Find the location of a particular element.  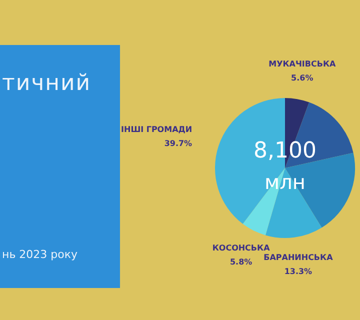

slice-label: БАРАНИНСЬКА is located at coordinates (299, 257).